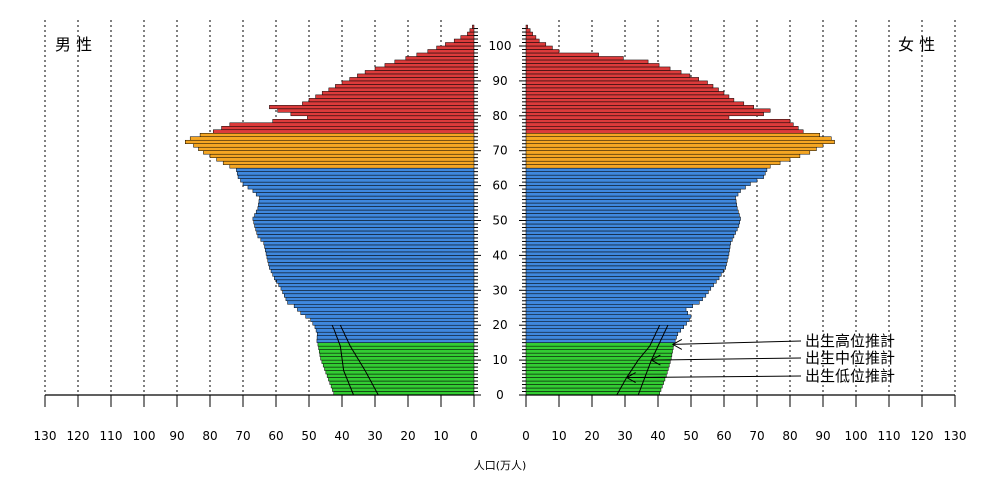 The height and width of the screenshot is (486, 1000). Describe the element at coordinates (73, 44) in the screenshot. I see `male-label: 男 性` at that location.